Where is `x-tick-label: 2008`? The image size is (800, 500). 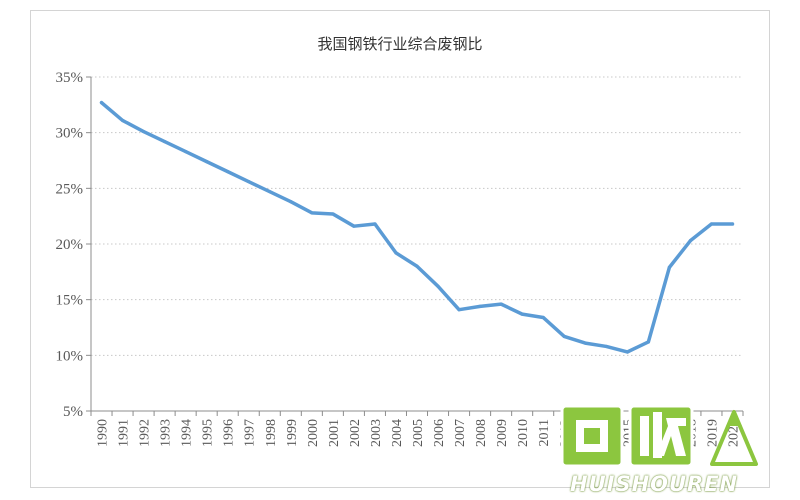
x-tick-label: 2008 is located at coordinates (481, 433).